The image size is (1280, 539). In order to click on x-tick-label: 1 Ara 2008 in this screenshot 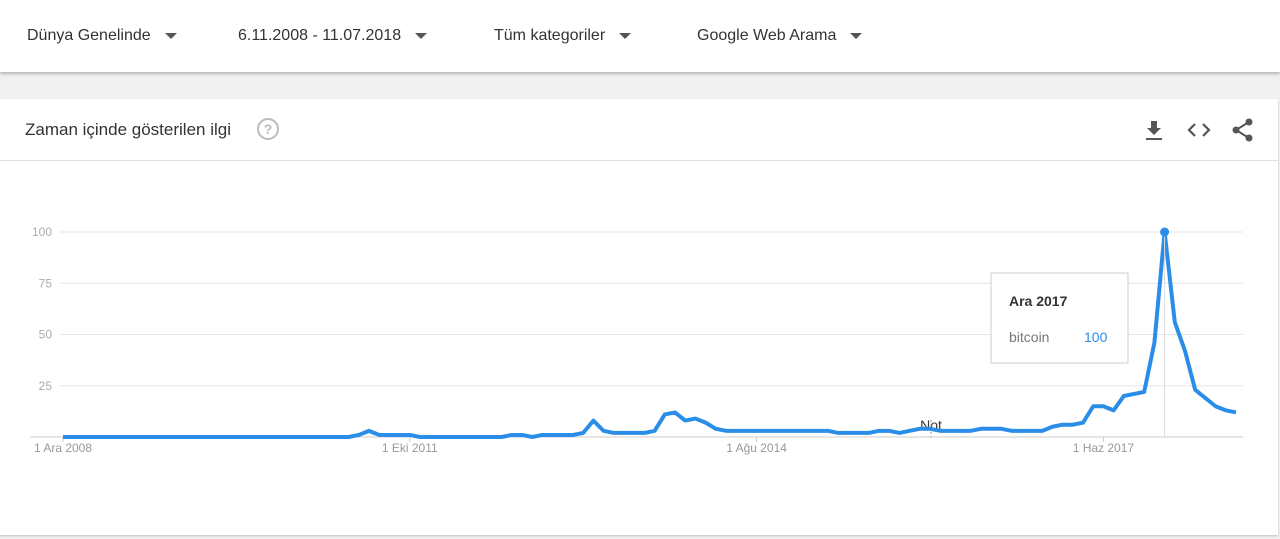, I will do `click(63, 448)`.